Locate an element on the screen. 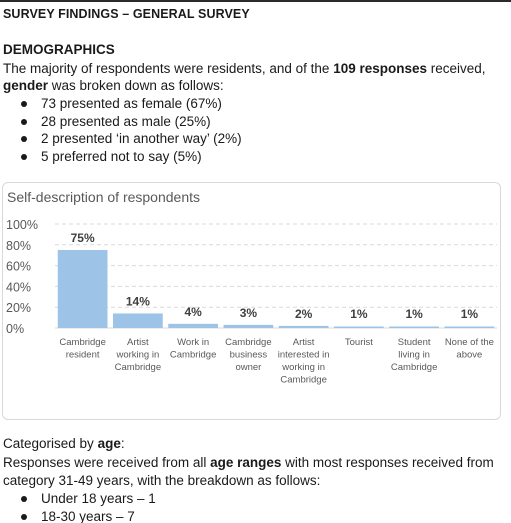  list-item: 28 presented as male (25%) is located at coordinates (122, 122).